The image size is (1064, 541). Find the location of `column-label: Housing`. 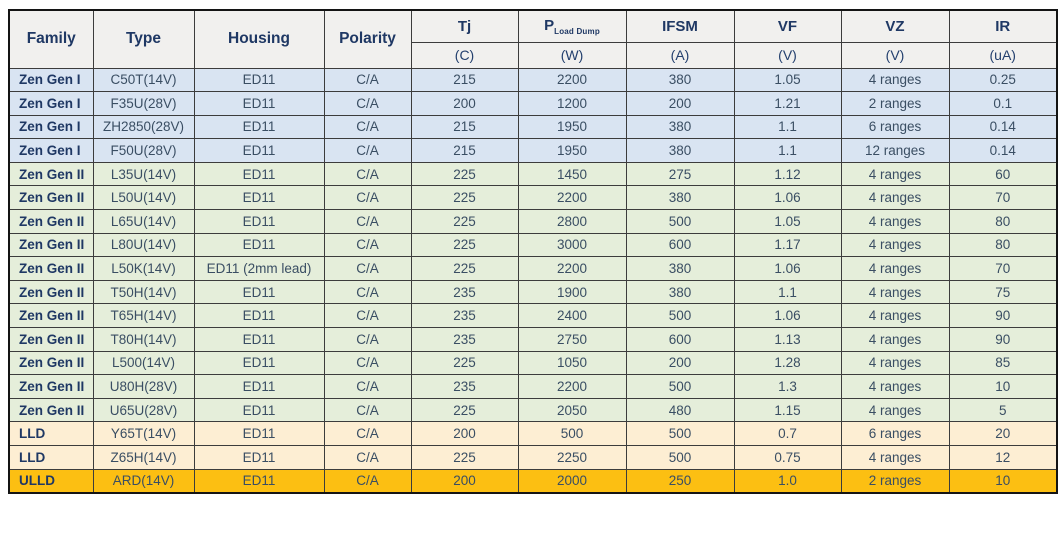

column-label: Housing is located at coordinates (259, 39).